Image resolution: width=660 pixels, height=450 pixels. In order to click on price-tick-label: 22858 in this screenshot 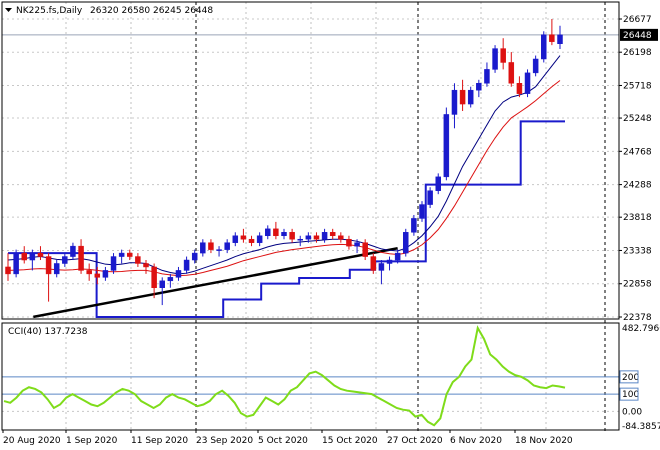, I will do `click(637, 285)`.